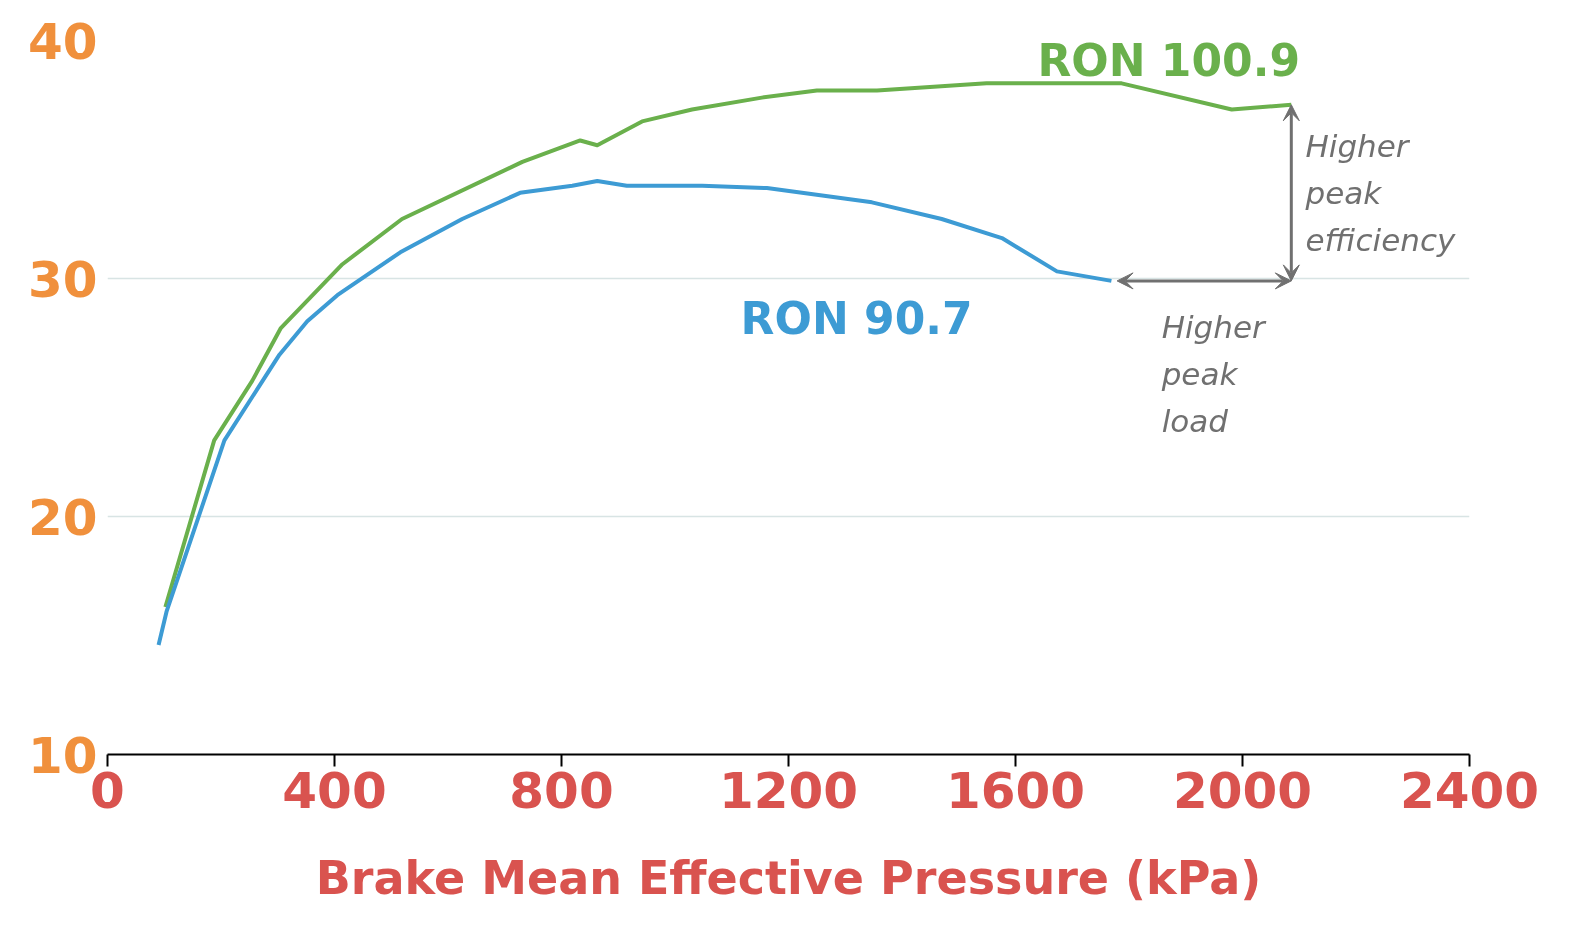 The height and width of the screenshot is (944, 1593). I want to click on x-tick-label: 2000, so click(1242, 790).